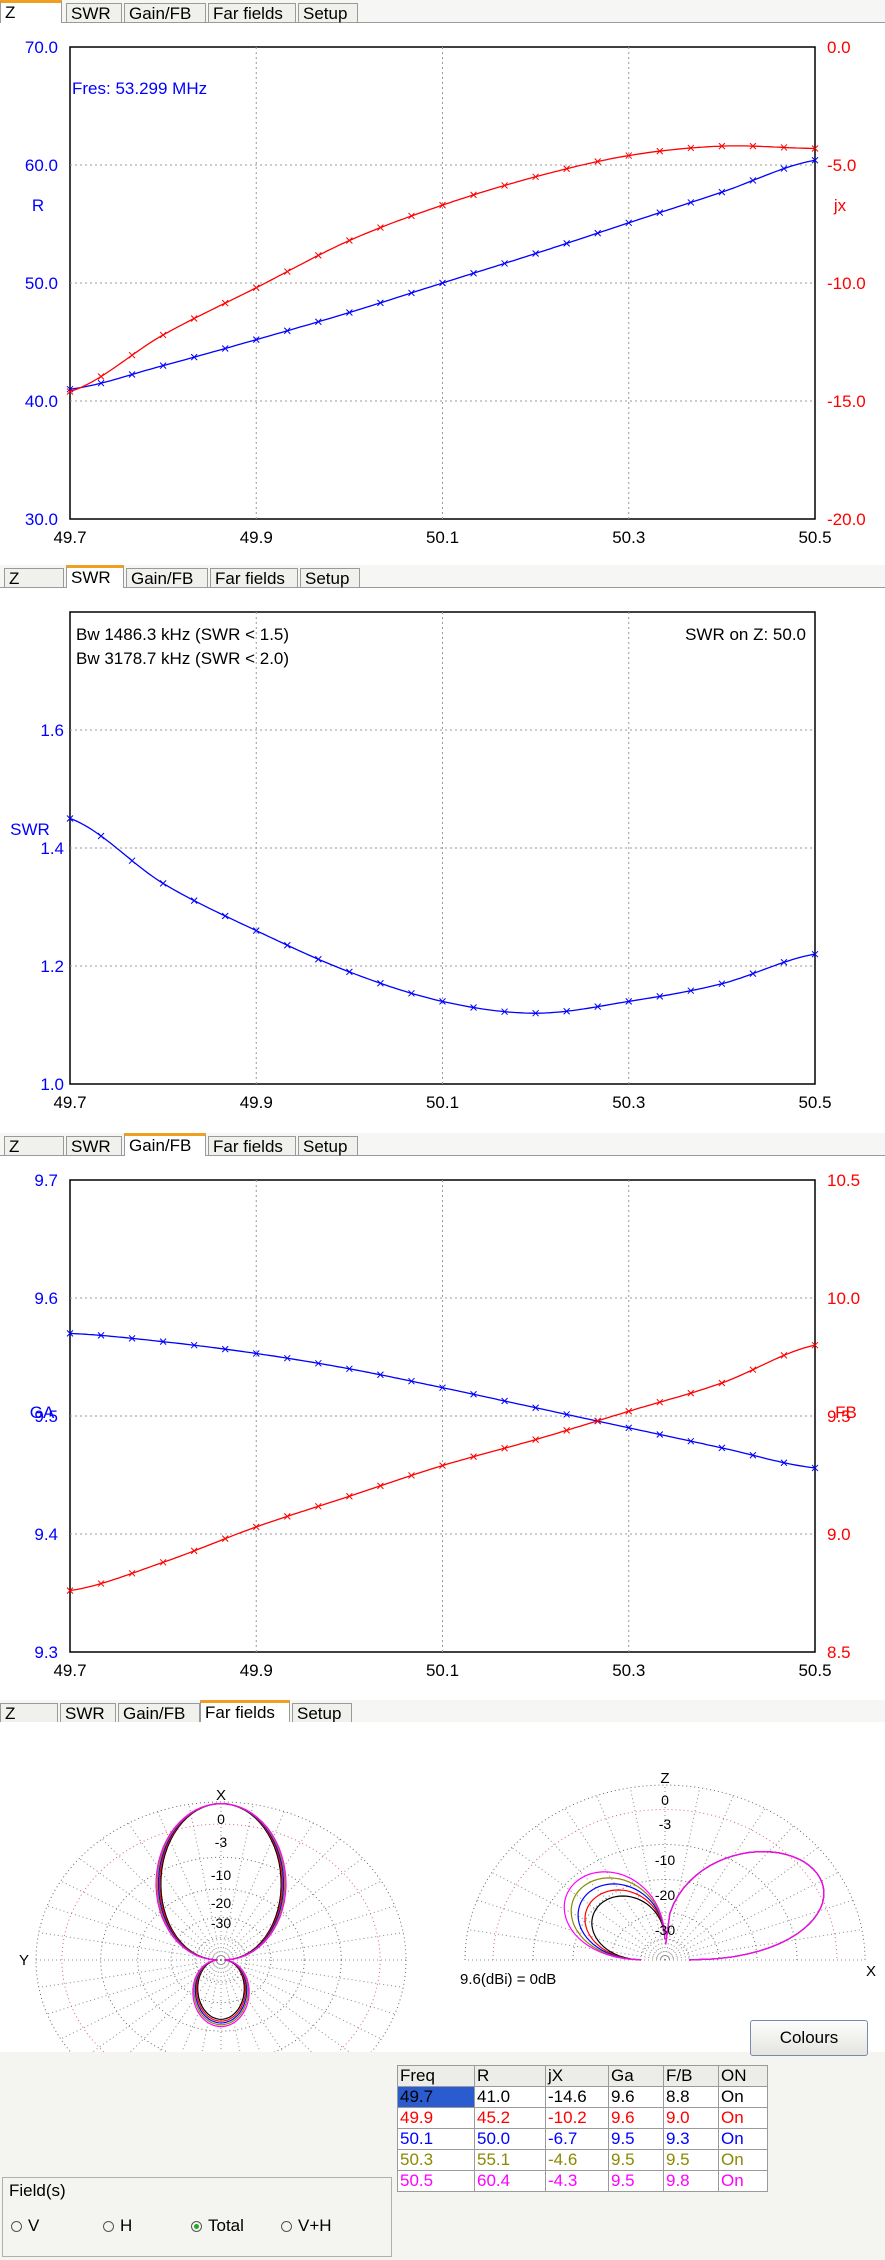  What do you see at coordinates (41, 401) in the screenshot?
I see `y-tick-label: 40.0` at bounding box center [41, 401].